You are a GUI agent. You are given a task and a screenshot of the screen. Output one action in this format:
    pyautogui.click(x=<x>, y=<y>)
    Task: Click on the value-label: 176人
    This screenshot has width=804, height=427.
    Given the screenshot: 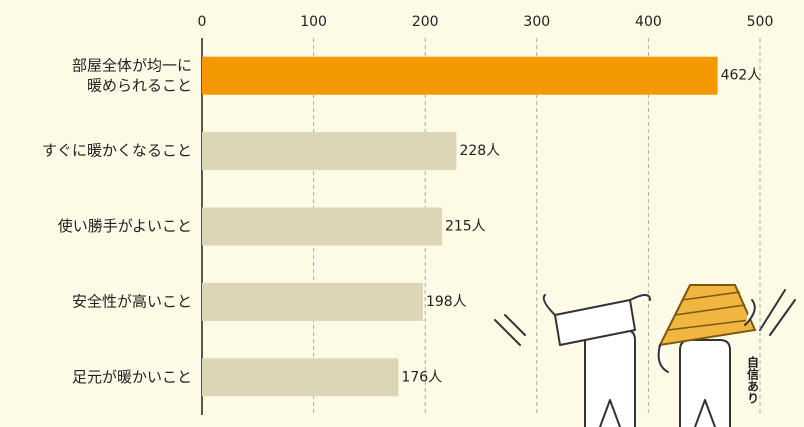 What is the action you would take?
    pyautogui.click(x=421, y=377)
    